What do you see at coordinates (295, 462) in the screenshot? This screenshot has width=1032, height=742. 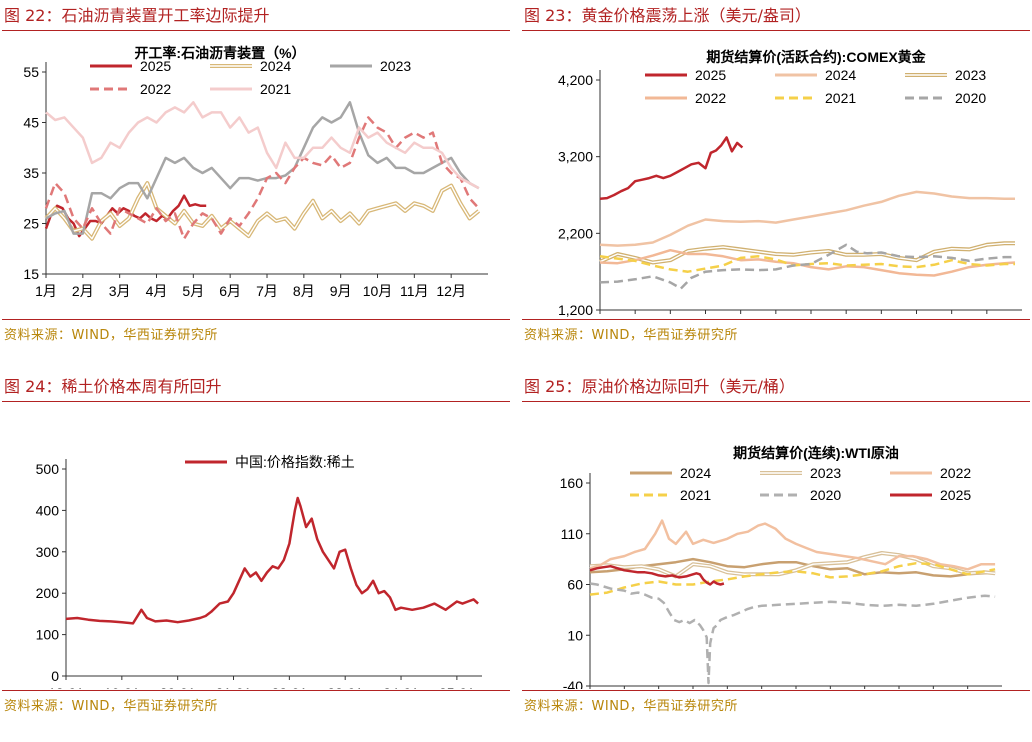 I see `legend-label: 中国:价格指数:稀土` at bounding box center [295, 462].